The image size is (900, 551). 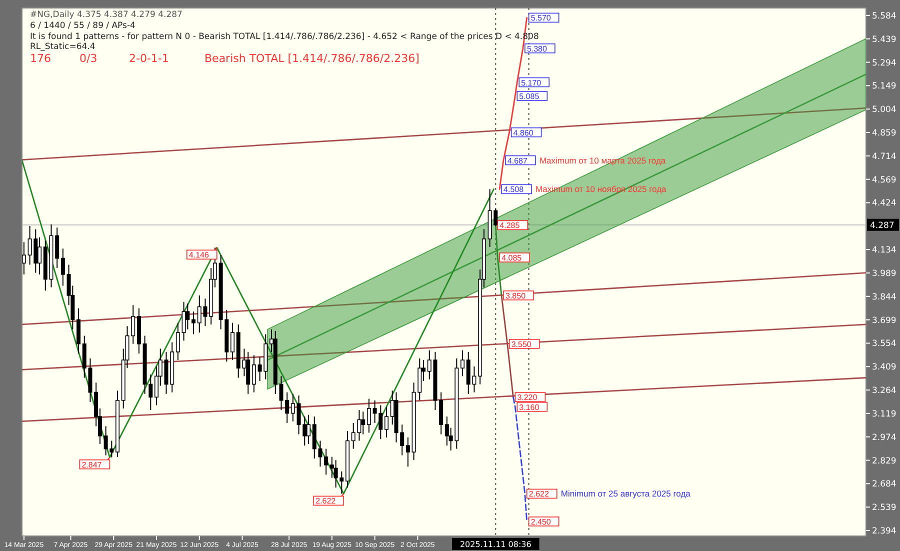 What do you see at coordinates (496, 544) in the screenshot?
I see `ref-line-label: 2025.11.11 08:36` at bounding box center [496, 544].